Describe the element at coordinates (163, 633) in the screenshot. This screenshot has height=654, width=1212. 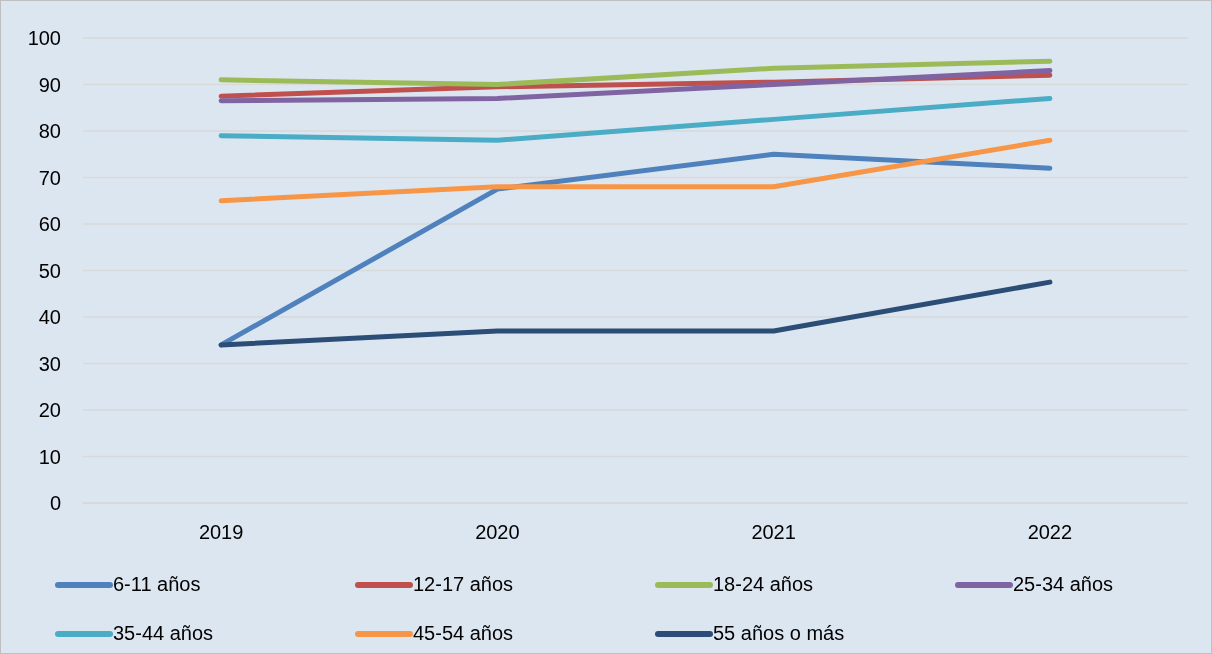
I see `legend-label: 35-44 años` at that location.